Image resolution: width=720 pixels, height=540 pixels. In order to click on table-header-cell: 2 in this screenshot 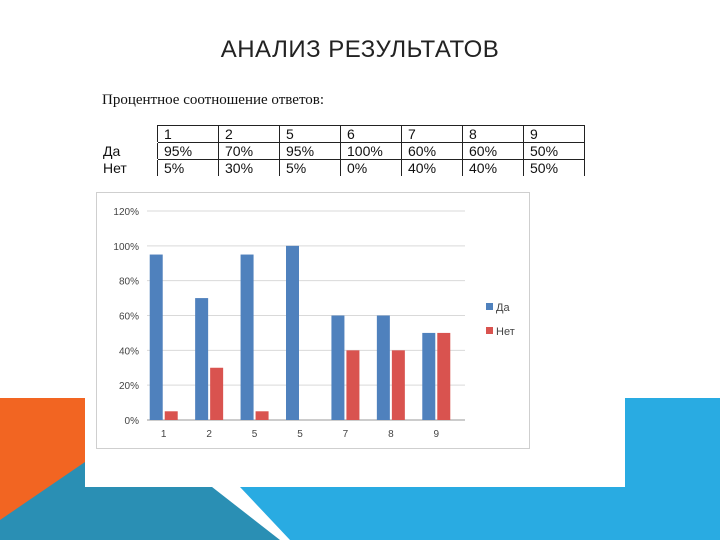, I will do `click(249, 134)`.